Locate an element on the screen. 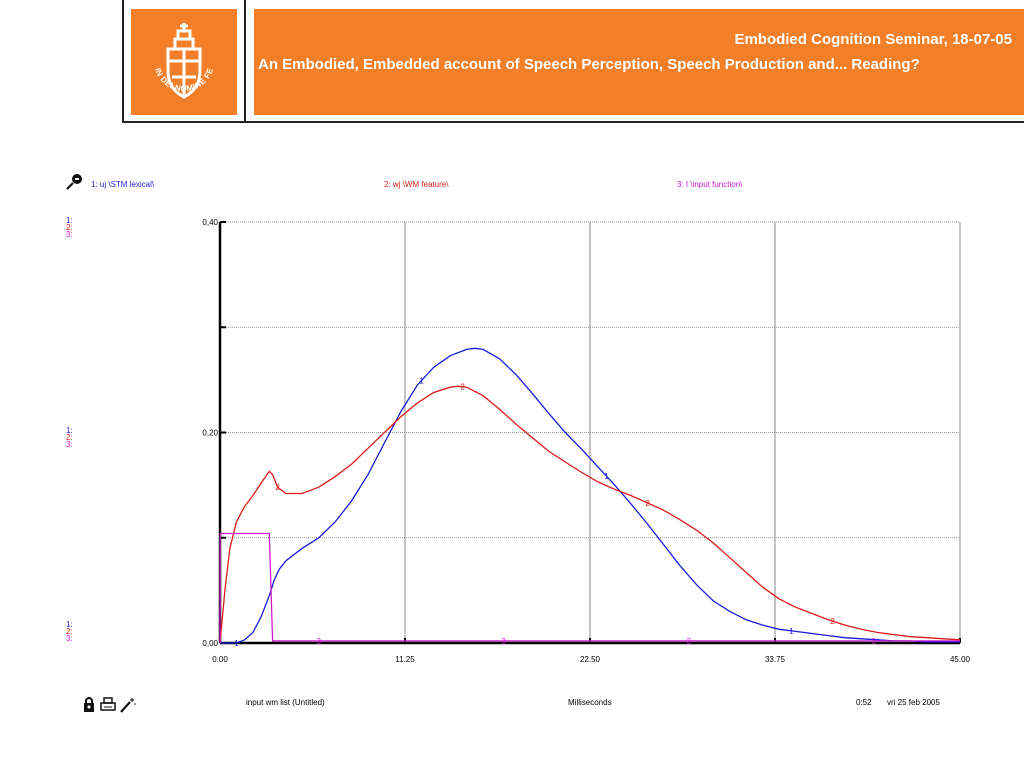 This screenshot has height=768, width=1024. y-tick-label: 0,20 is located at coordinates (210, 433).